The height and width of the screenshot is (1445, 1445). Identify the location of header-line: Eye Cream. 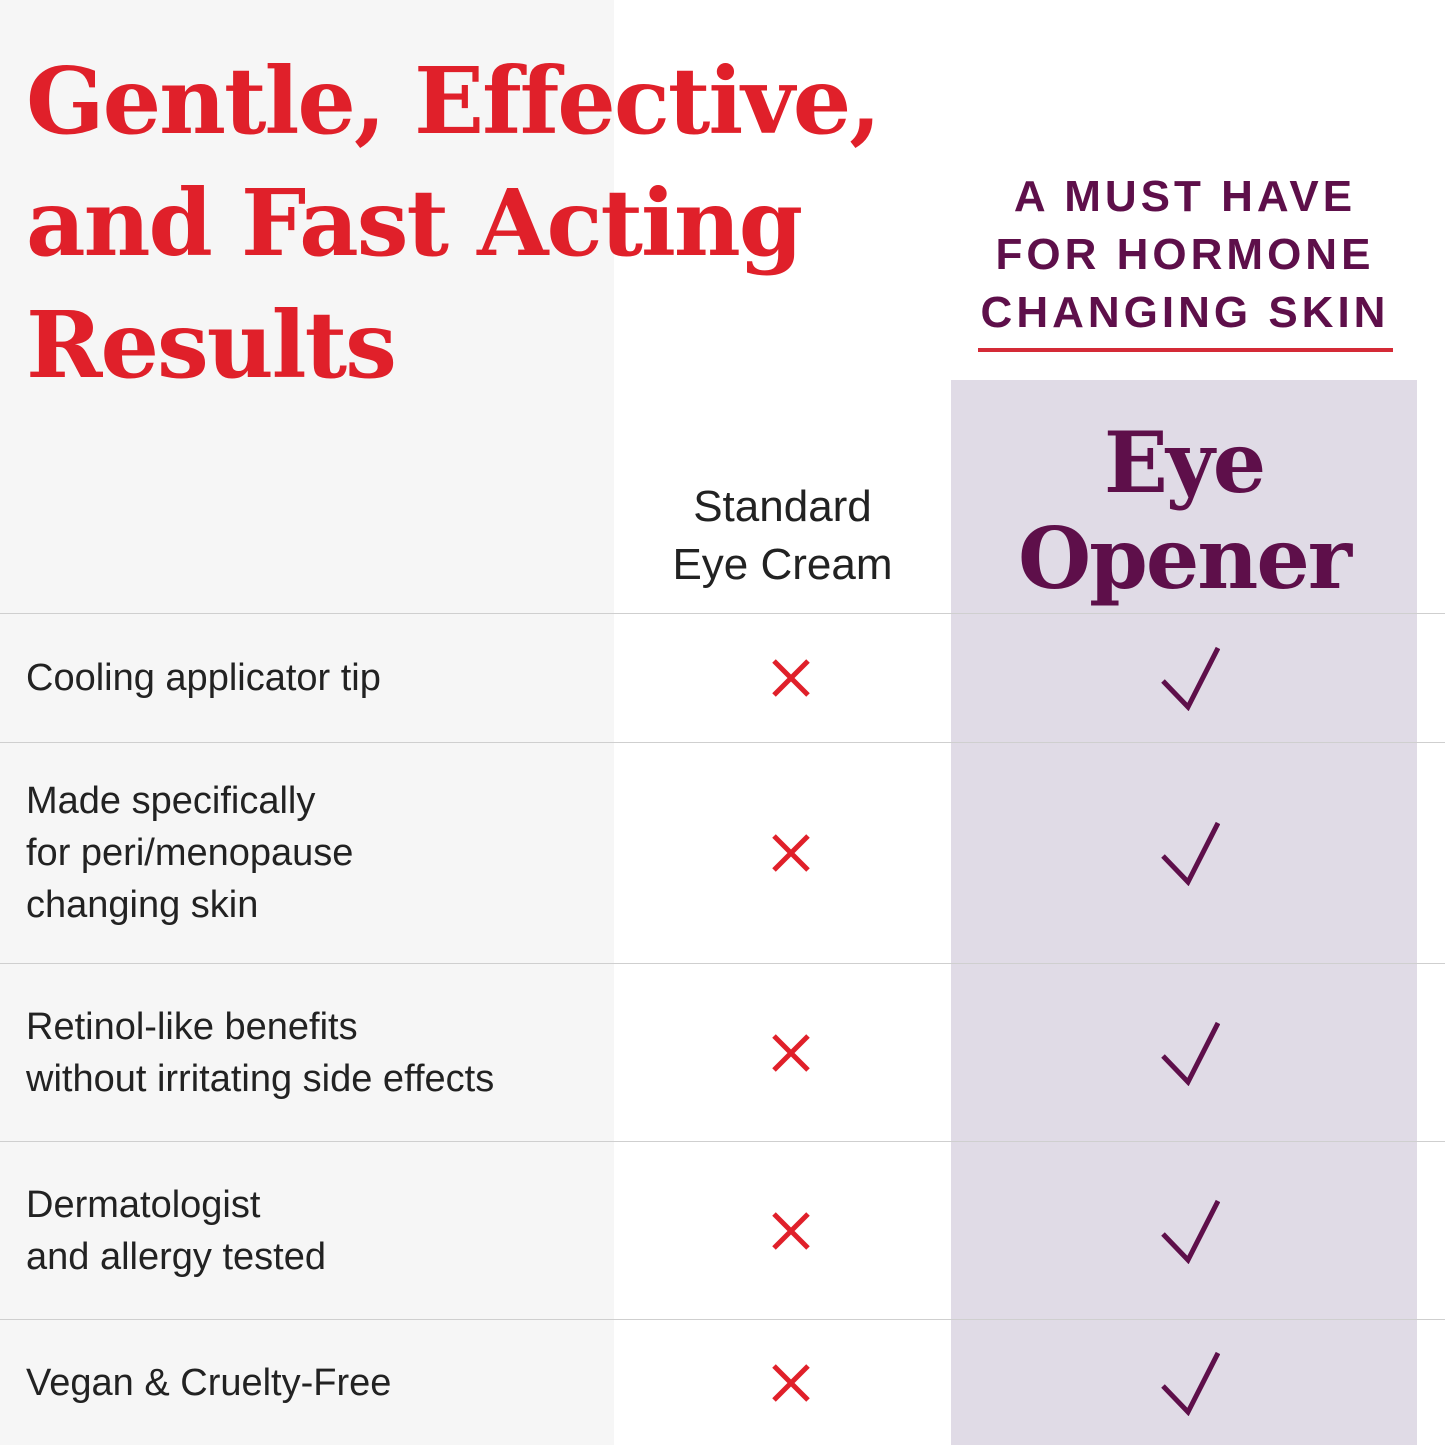
(782, 564).